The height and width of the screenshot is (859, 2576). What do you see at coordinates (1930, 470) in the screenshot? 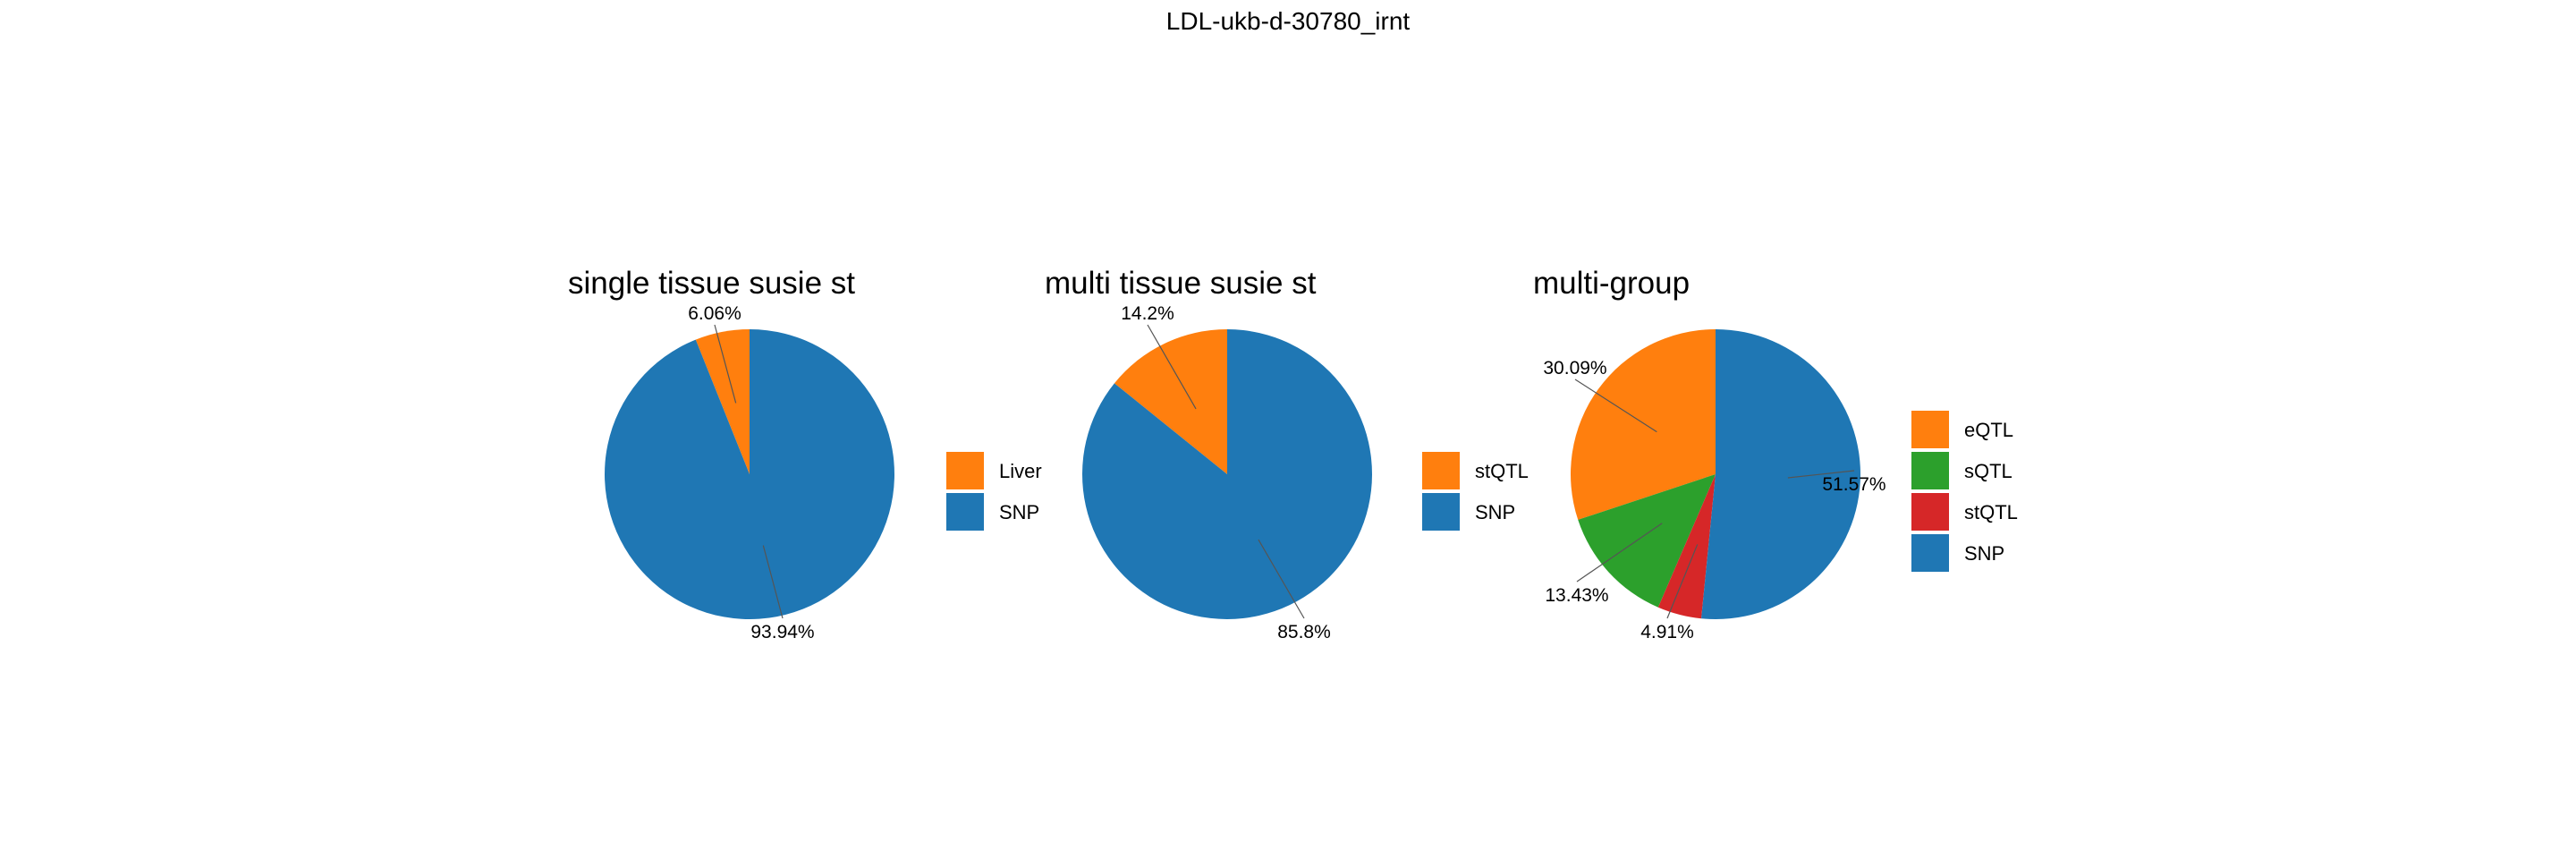
I see `legend-swatch-sqtl` at bounding box center [1930, 470].